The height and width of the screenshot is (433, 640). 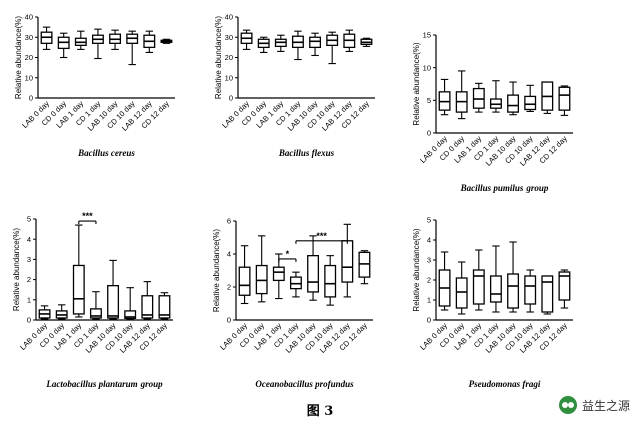 I want to click on panel-title: Oceanobacillus profundus, so click(x=304, y=384).